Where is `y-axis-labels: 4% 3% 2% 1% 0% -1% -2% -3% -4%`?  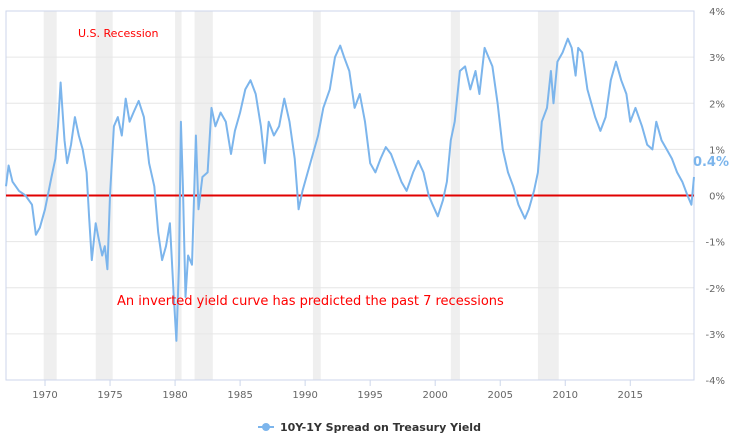 y-axis-labels: 4% 3% 2% 1% 0% -1% -2% -3% -4% is located at coordinates (715, 197).